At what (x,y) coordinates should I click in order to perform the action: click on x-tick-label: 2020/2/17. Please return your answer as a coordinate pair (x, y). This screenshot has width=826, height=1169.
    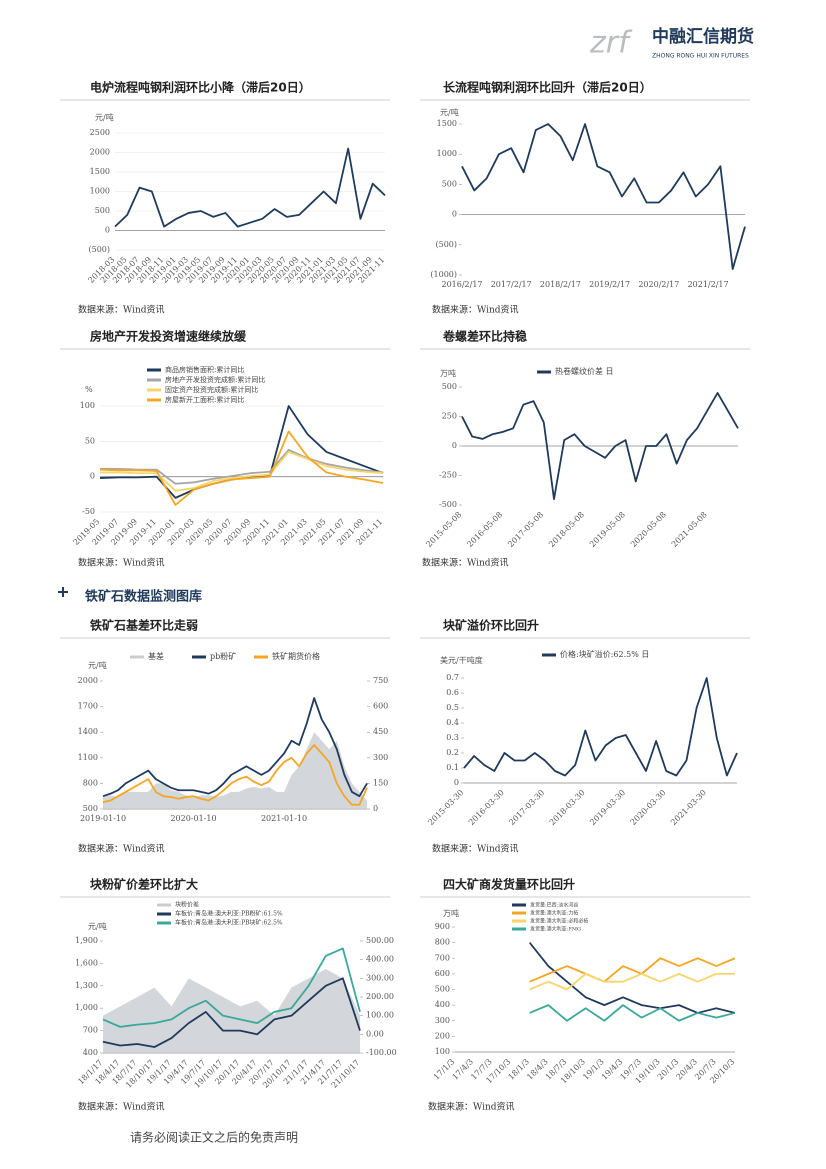
    Looking at the image, I should click on (658, 284).